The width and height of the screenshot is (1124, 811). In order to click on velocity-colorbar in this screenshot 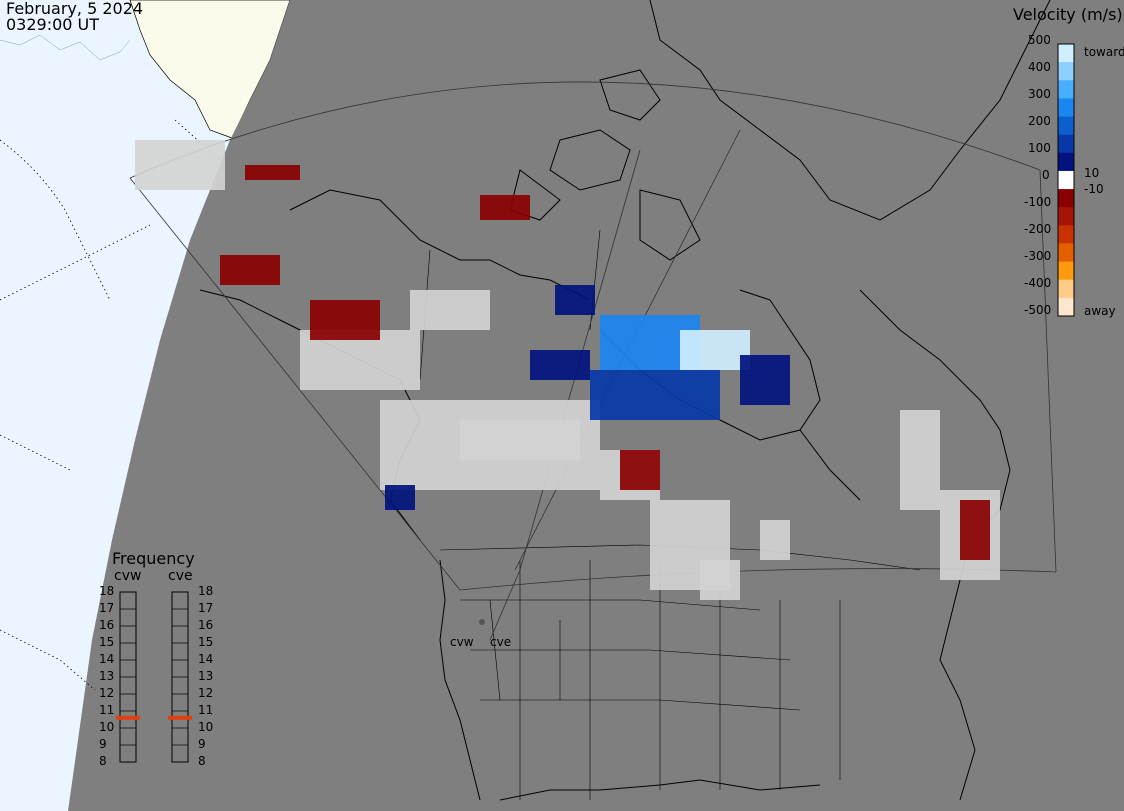, I will do `click(1066, 180)`.